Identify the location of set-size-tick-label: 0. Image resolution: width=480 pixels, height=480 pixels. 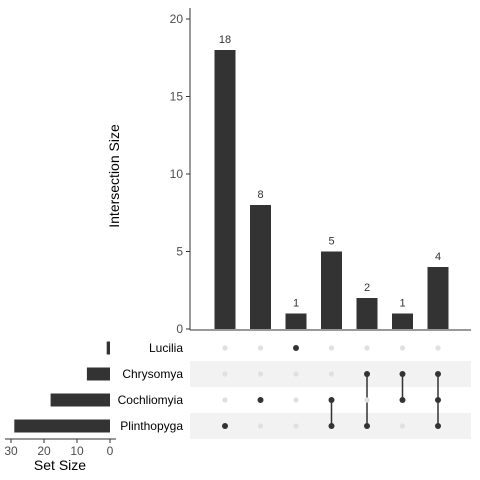
(110, 451).